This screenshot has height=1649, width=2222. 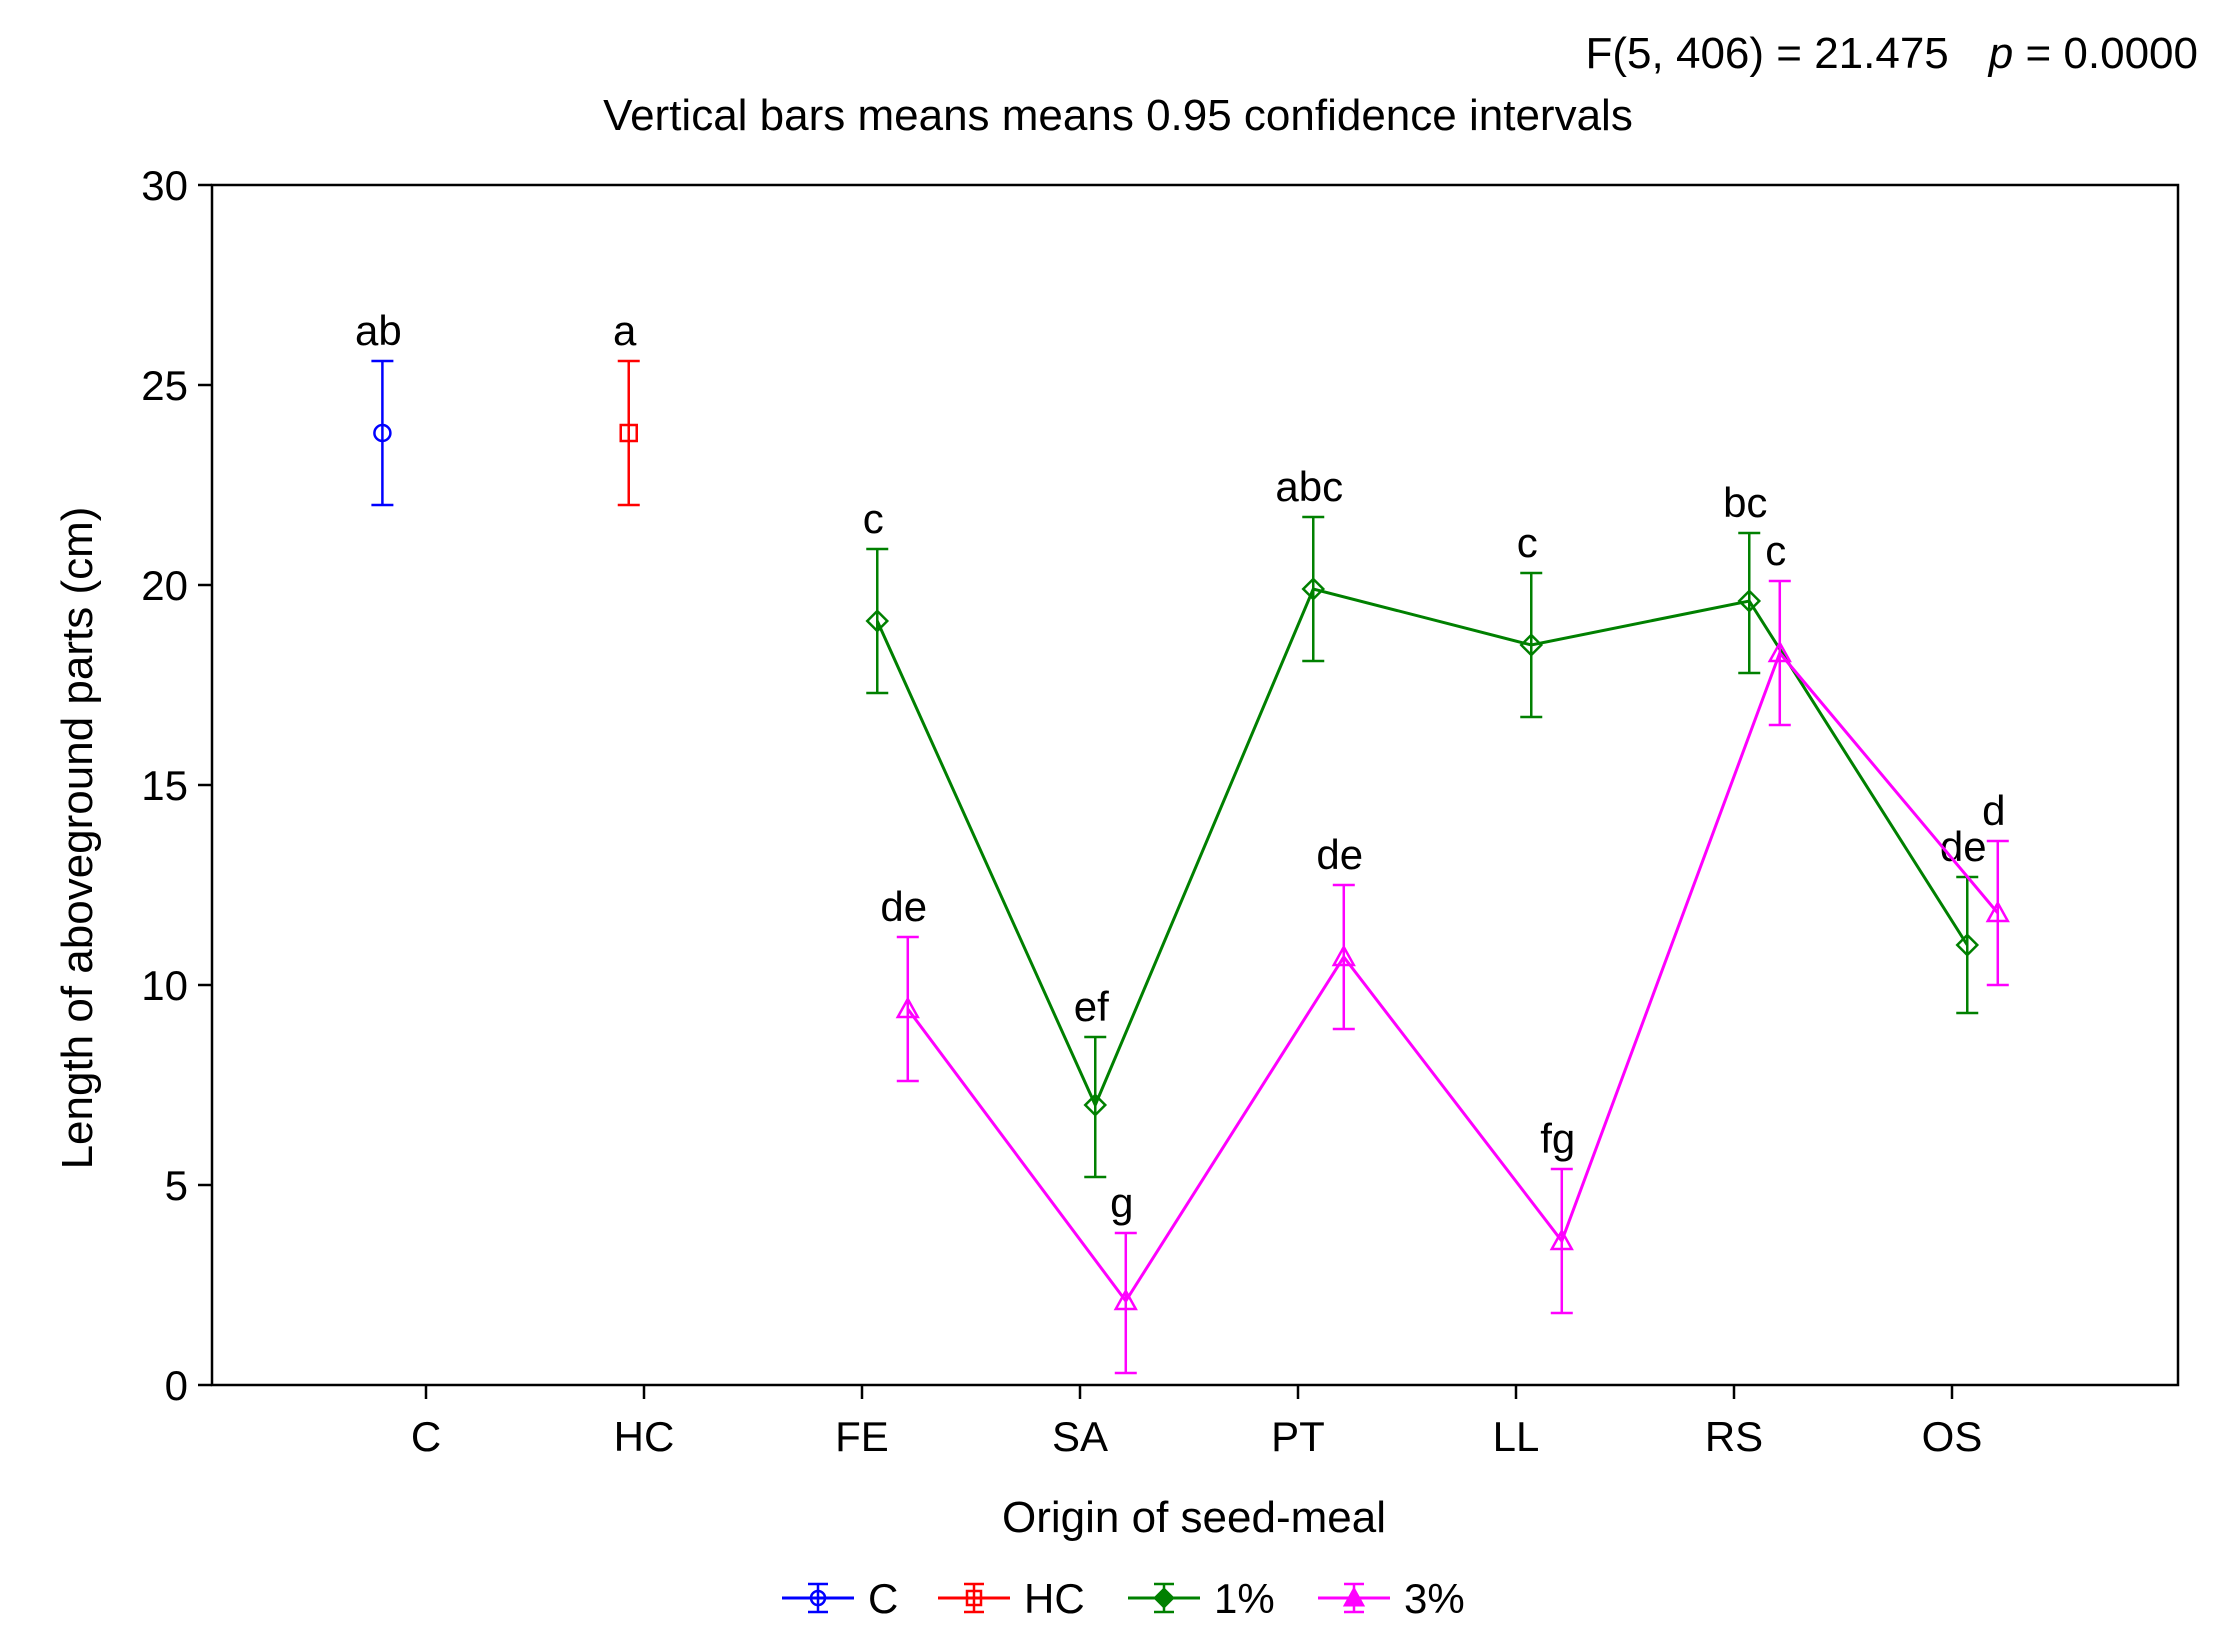 What do you see at coordinates (1993, 810) in the screenshot?
I see `data-label: d` at bounding box center [1993, 810].